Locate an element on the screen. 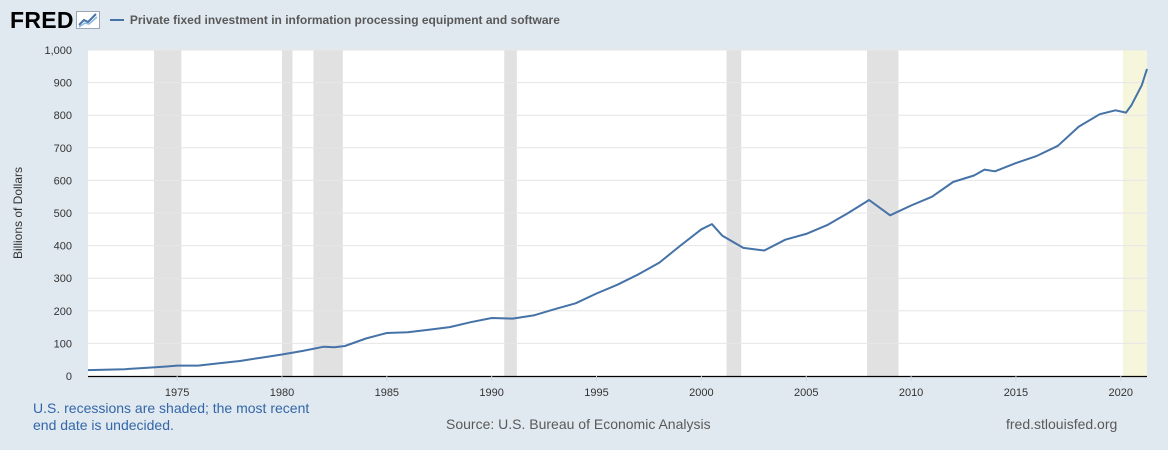  y-axis-title: Billions of Dollars is located at coordinates (18, 213).